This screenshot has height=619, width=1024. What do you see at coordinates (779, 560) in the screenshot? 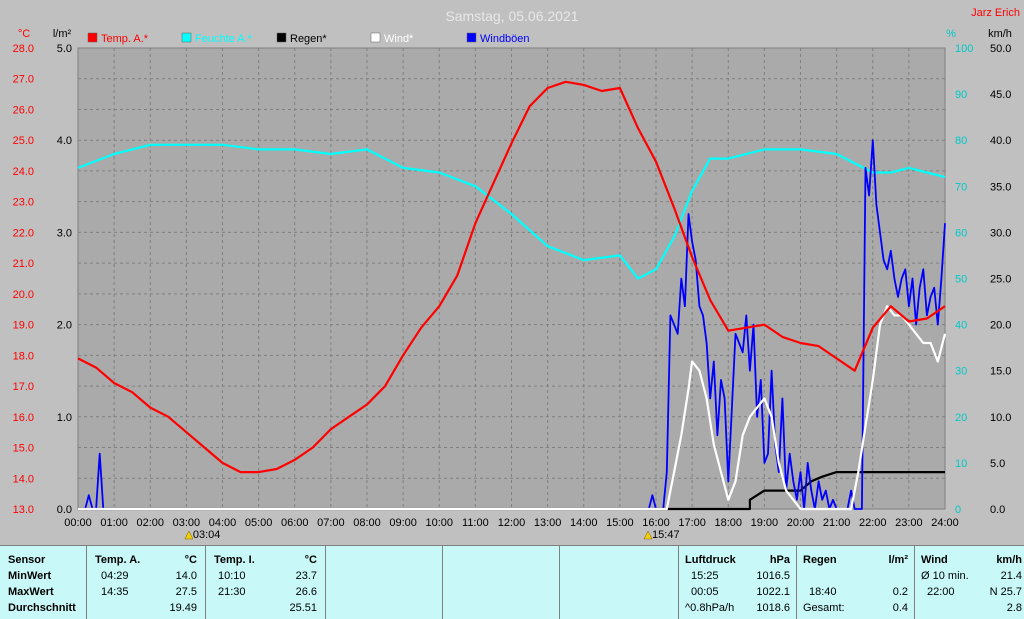
I see `pressure-unit: hPa` at bounding box center [779, 560].